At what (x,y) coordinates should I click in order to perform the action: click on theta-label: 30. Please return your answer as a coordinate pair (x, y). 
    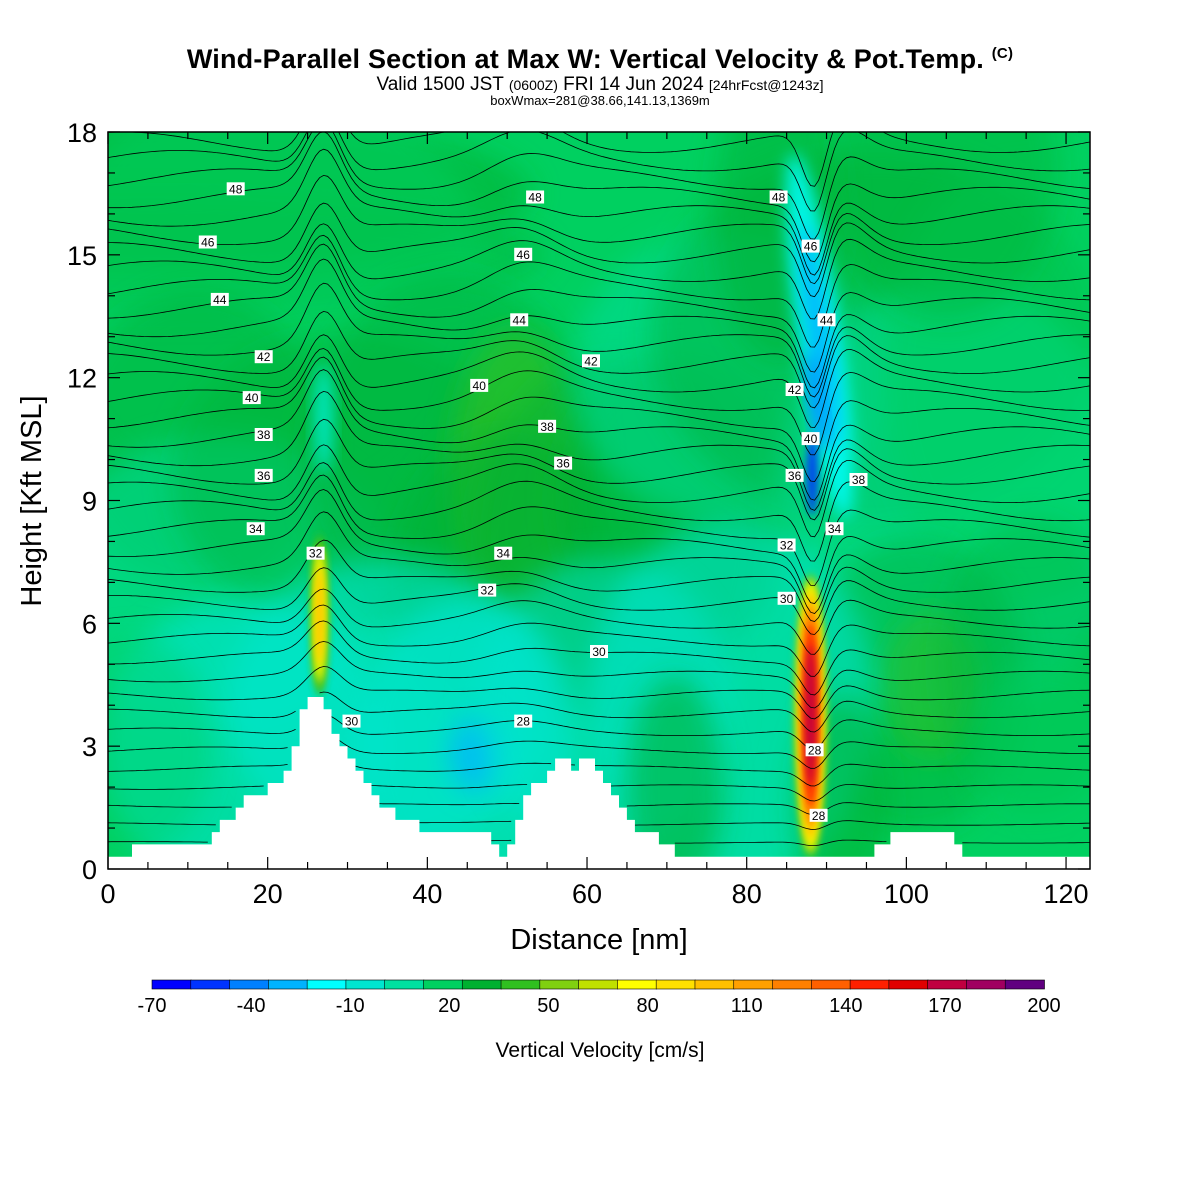
    Looking at the image, I should click on (599, 652).